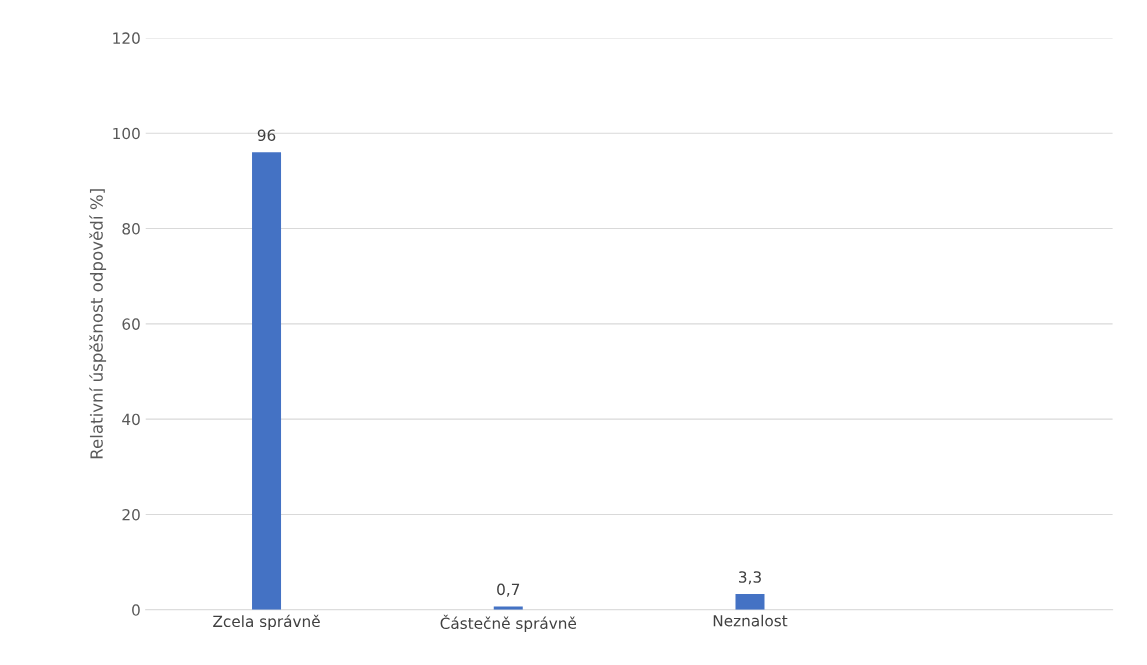  I want to click on y-tick-label: 120, so click(126, 38).